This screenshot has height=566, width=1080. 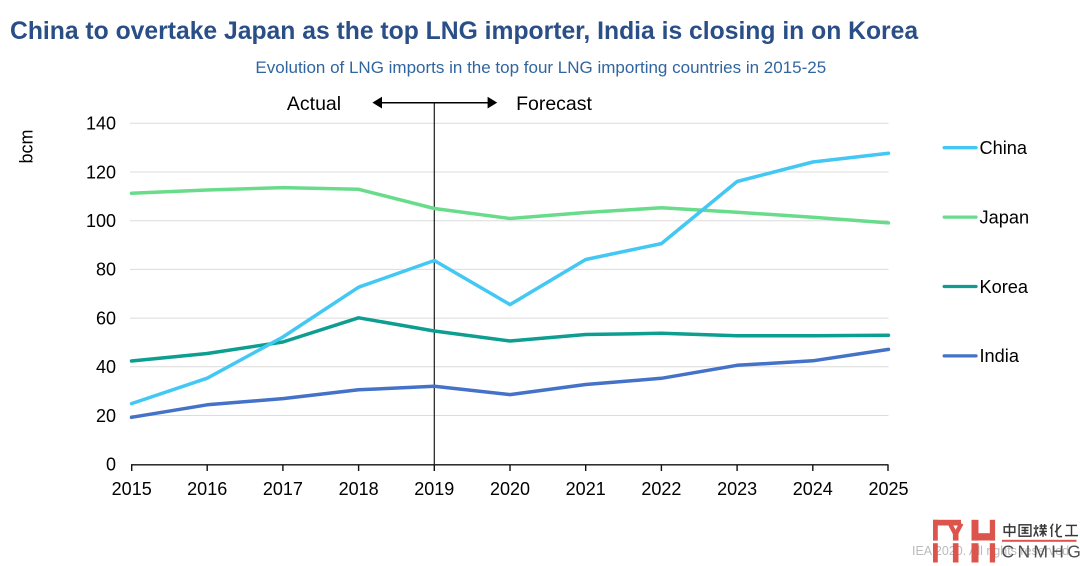 What do you see at coordinates (1004, 148) in the screenshot?
I see `svg-text: China` at bounding box center [1004, 148].